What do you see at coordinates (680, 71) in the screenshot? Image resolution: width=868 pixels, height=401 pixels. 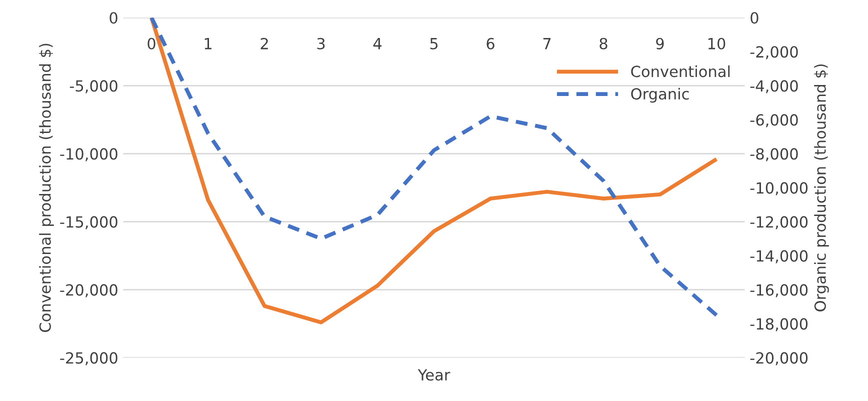 I see `legend-label: Conventional` at bounding box center [680, 71].